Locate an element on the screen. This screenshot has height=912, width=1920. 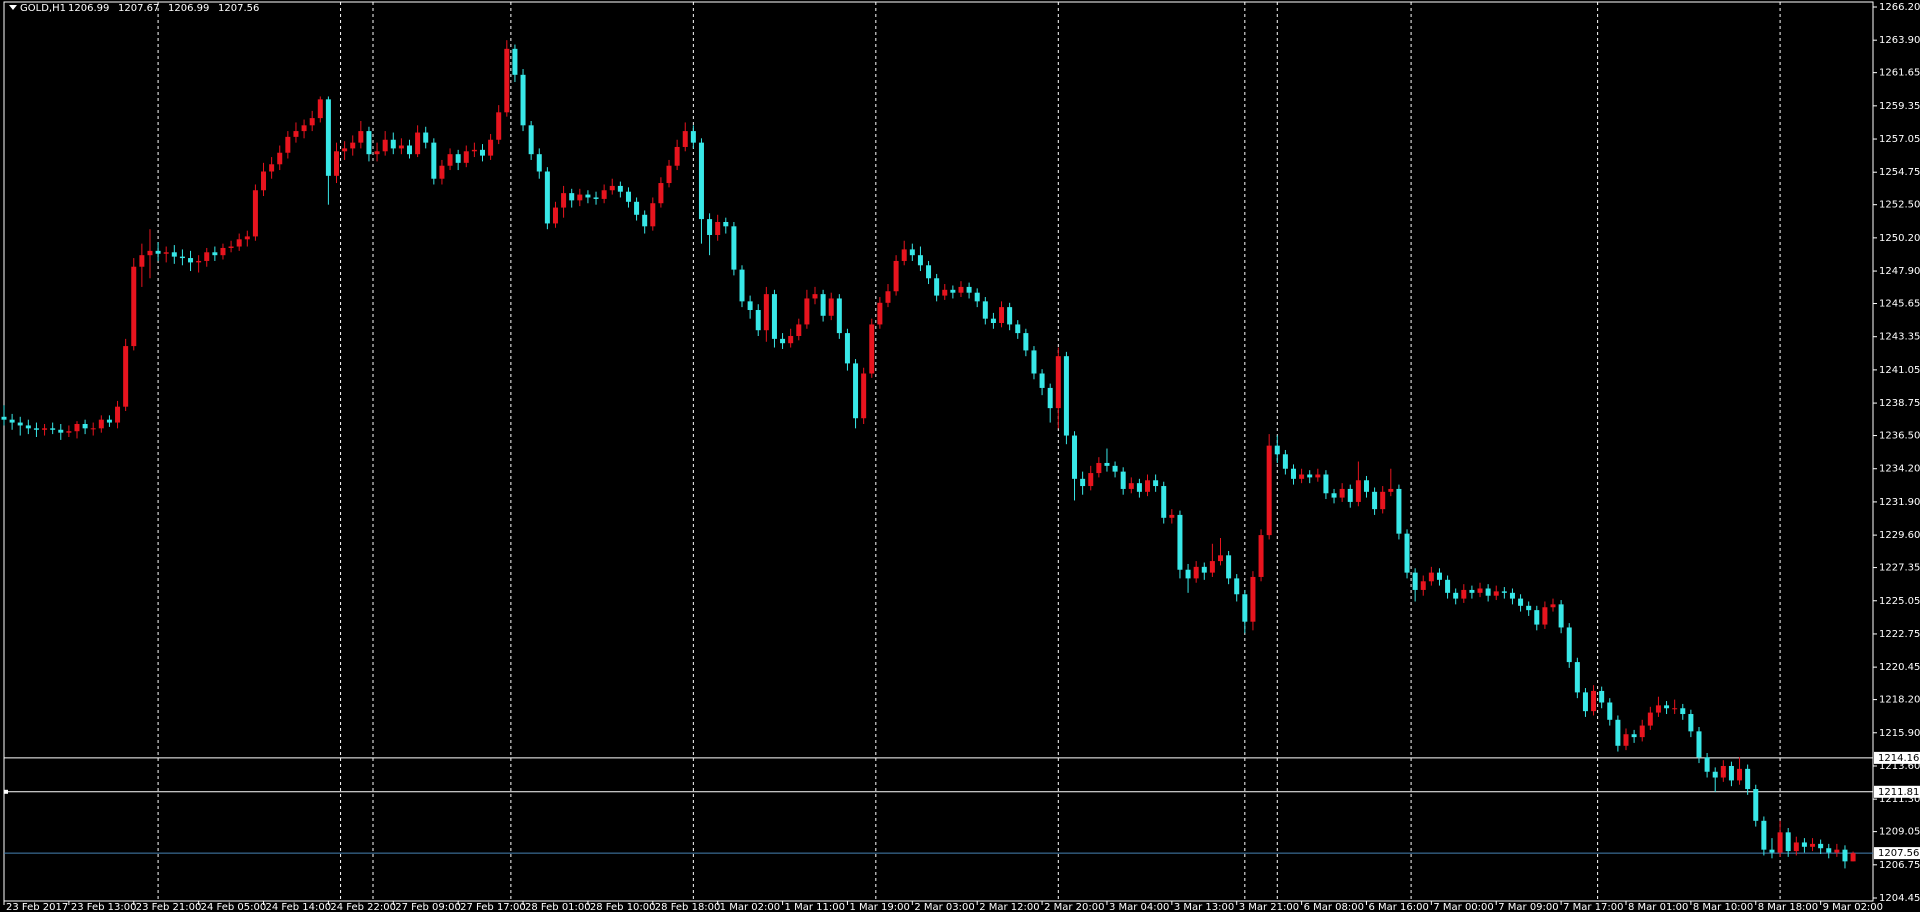
horizontal-level-label: 1211.81 is located at coordinates (1898, 792).